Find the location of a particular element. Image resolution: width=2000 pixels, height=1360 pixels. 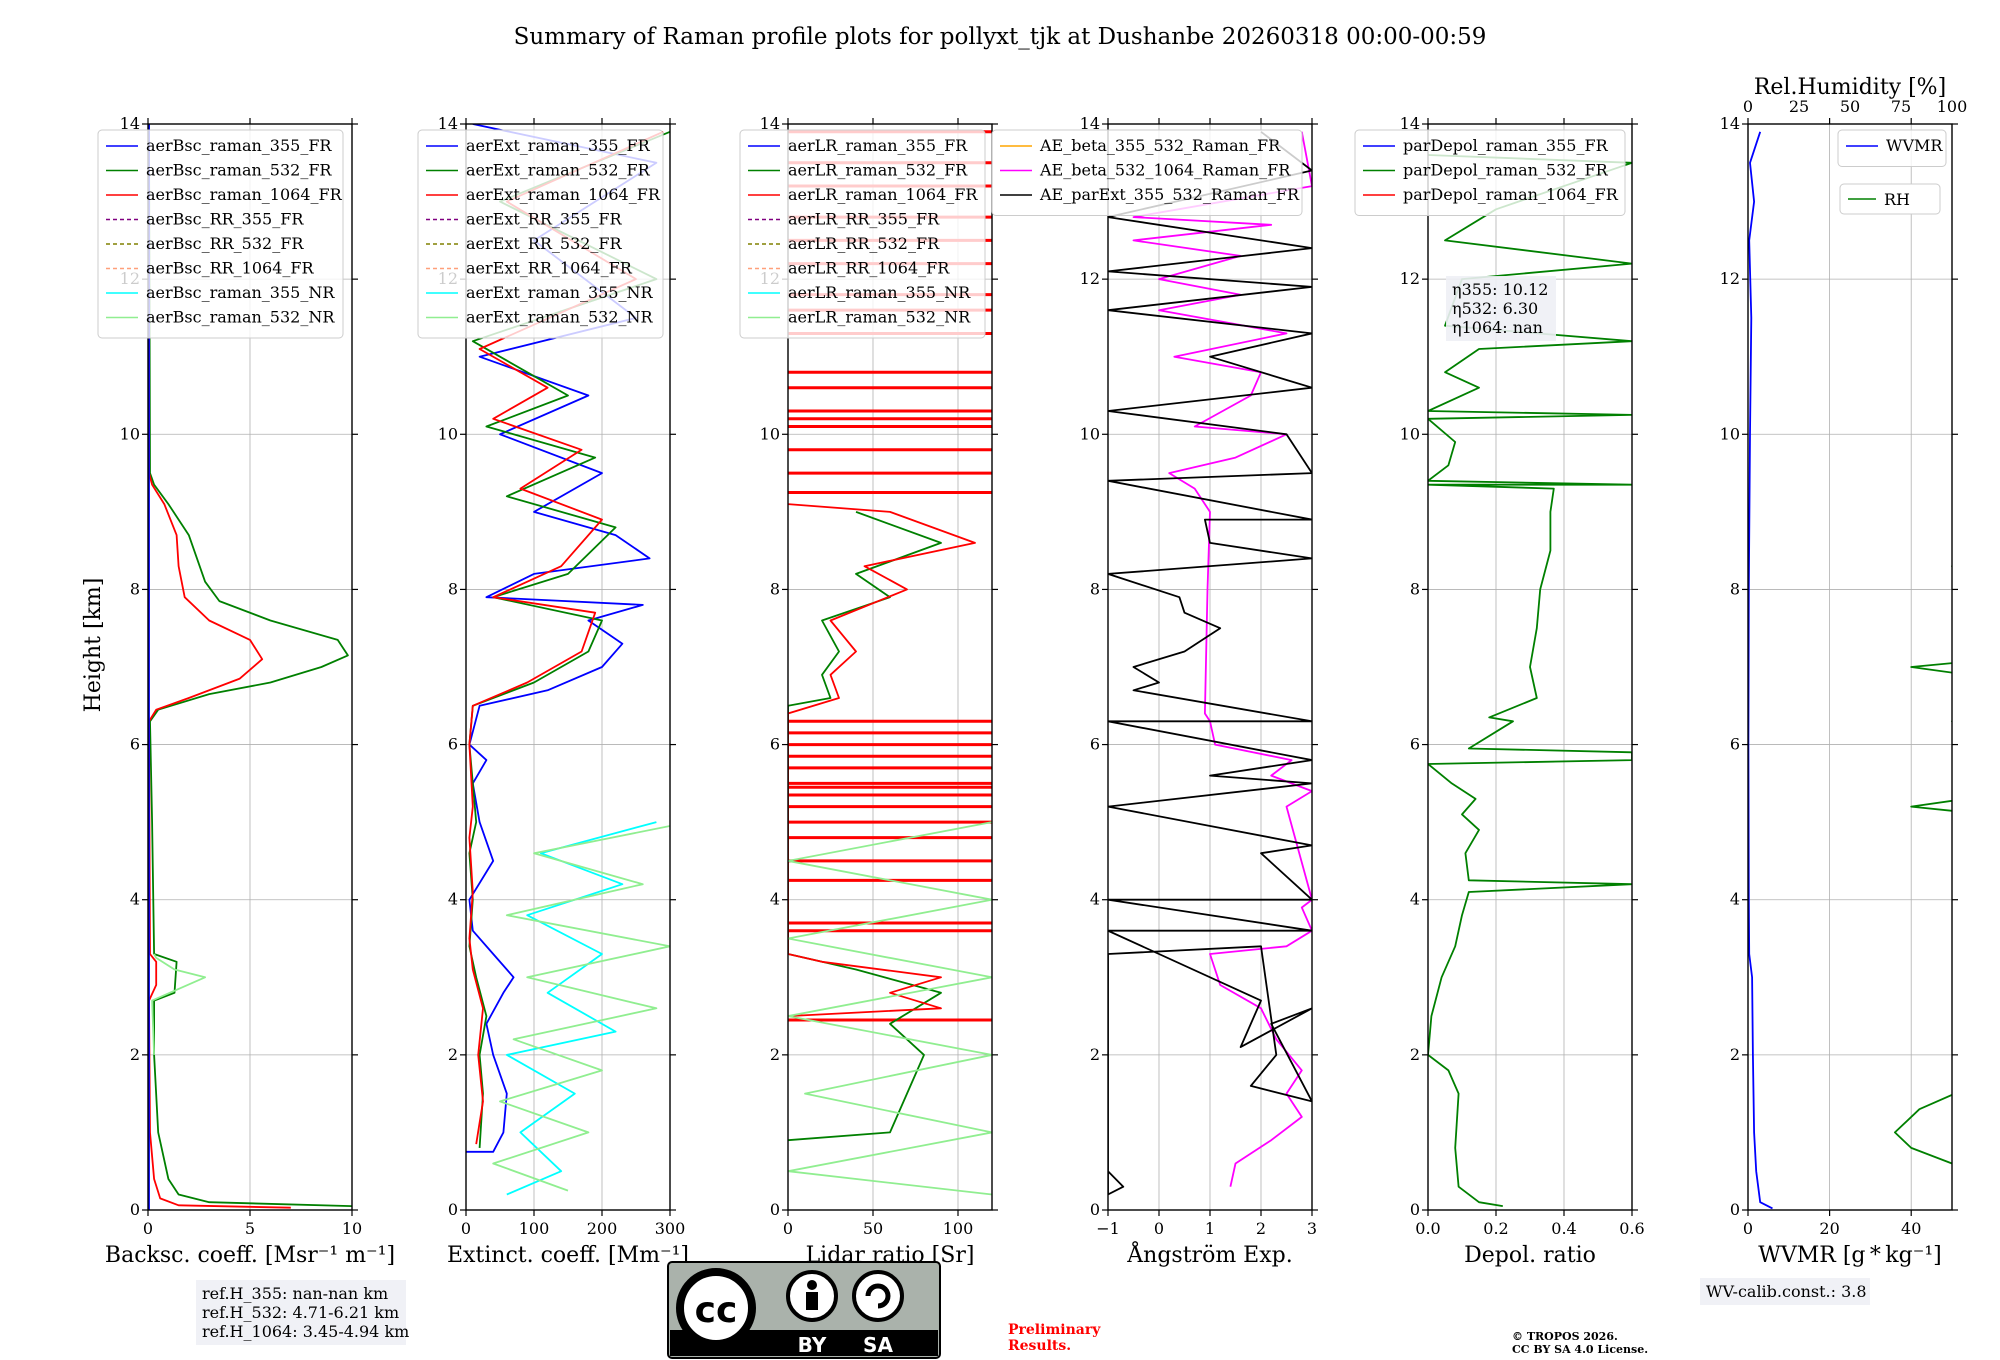

legend-entry: aerExt_RR_532_FR is located at coordinates (544, 243).